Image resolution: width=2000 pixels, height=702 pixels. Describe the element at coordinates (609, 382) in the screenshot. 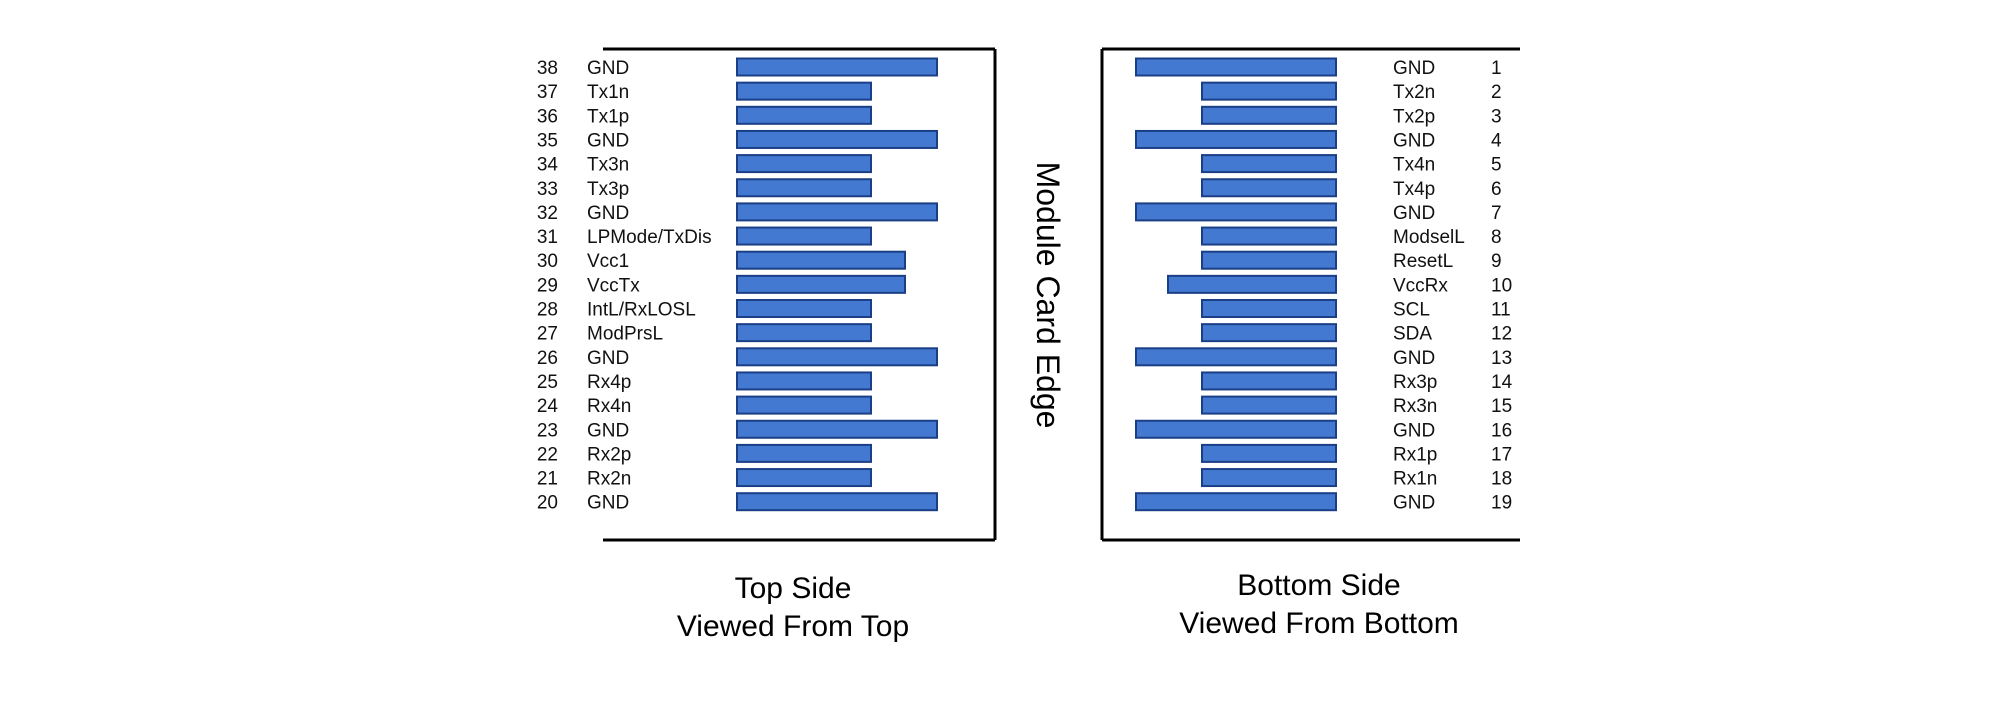

I see `pin-name: Rx4p` at that location.